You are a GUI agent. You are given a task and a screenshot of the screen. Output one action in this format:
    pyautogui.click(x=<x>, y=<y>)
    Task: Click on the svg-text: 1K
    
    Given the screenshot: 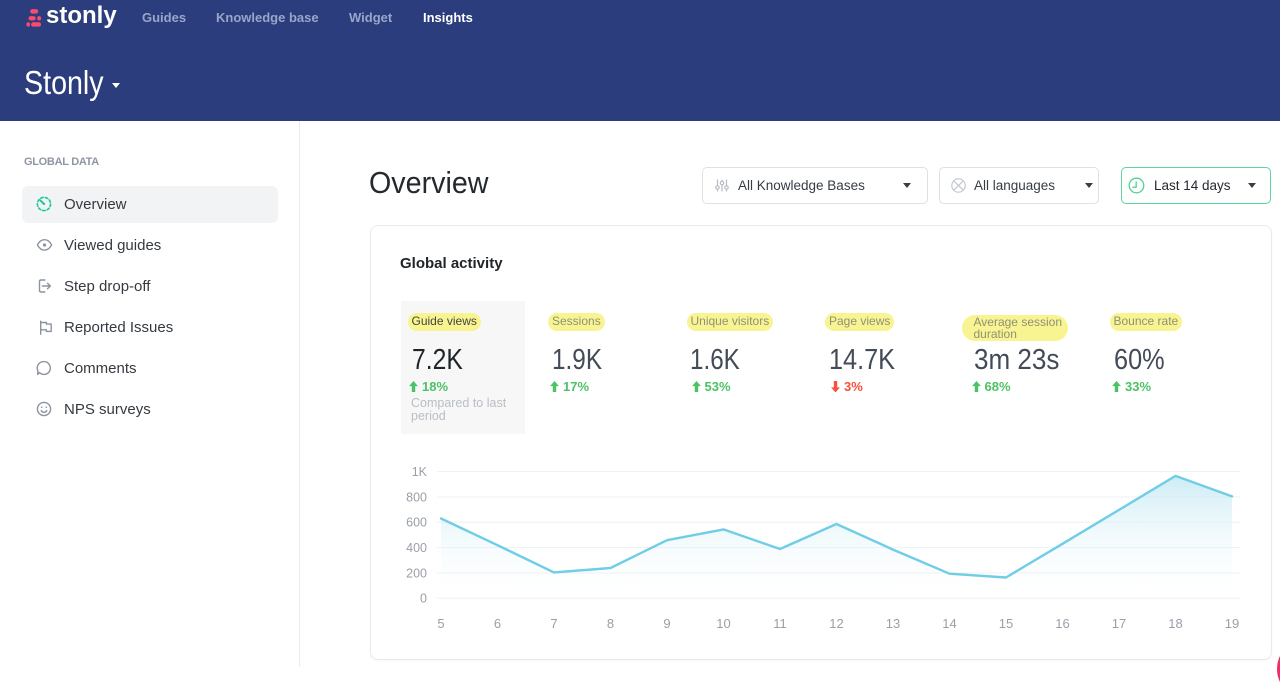 What is the action you would take?
    pyautogui.click(x=420, y=472)
    